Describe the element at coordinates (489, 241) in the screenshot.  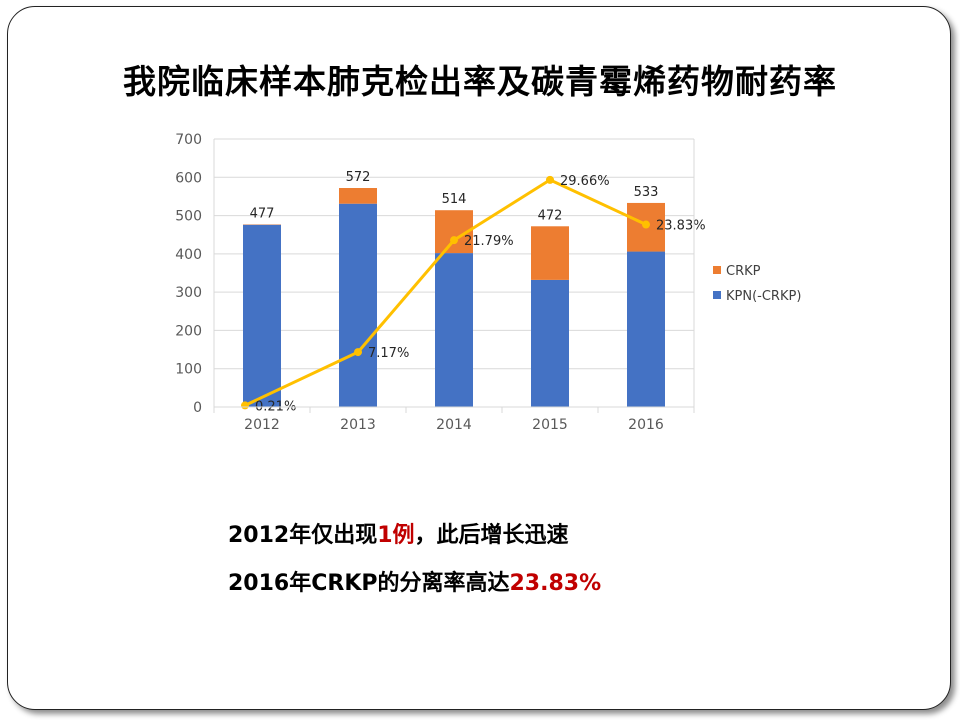
I see `rate-label-2014: 21.79%` at that location.